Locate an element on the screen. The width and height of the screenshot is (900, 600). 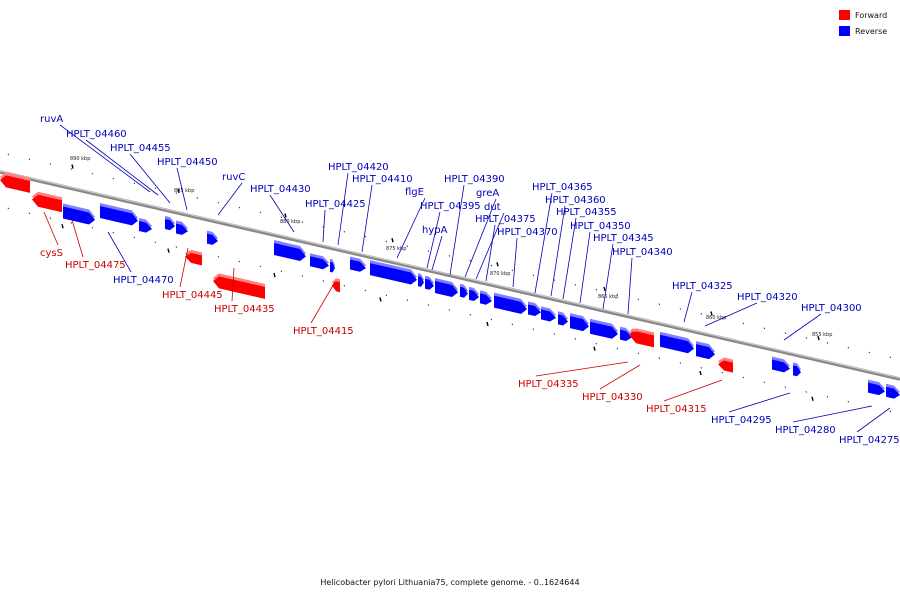
gene-label: flgE is located at coordinates (414, 192).